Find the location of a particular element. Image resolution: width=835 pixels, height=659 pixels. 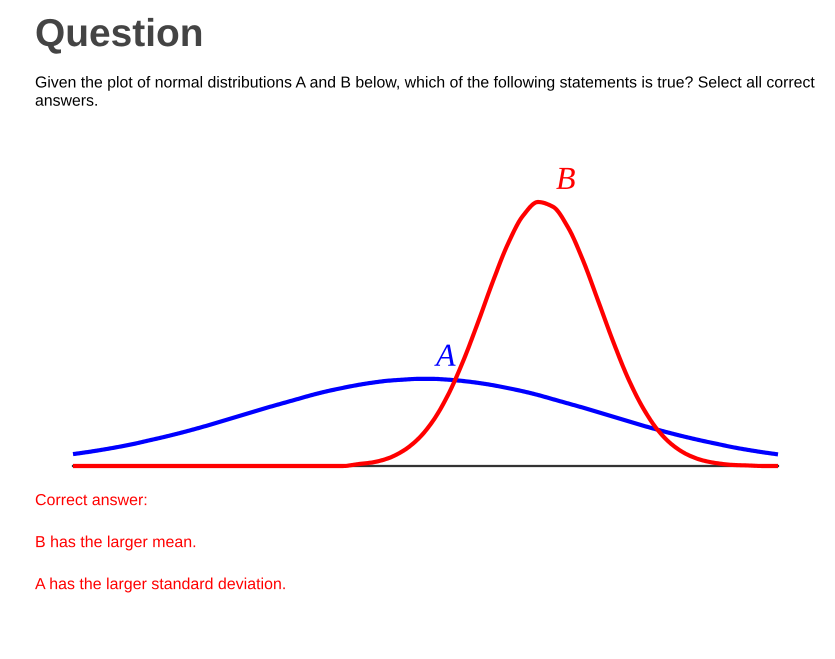

chart-subtitle: Given the plot of normal distributions A and B below, which of the following statements is true? Select all correct answers. is located at coordinates (425, 91).